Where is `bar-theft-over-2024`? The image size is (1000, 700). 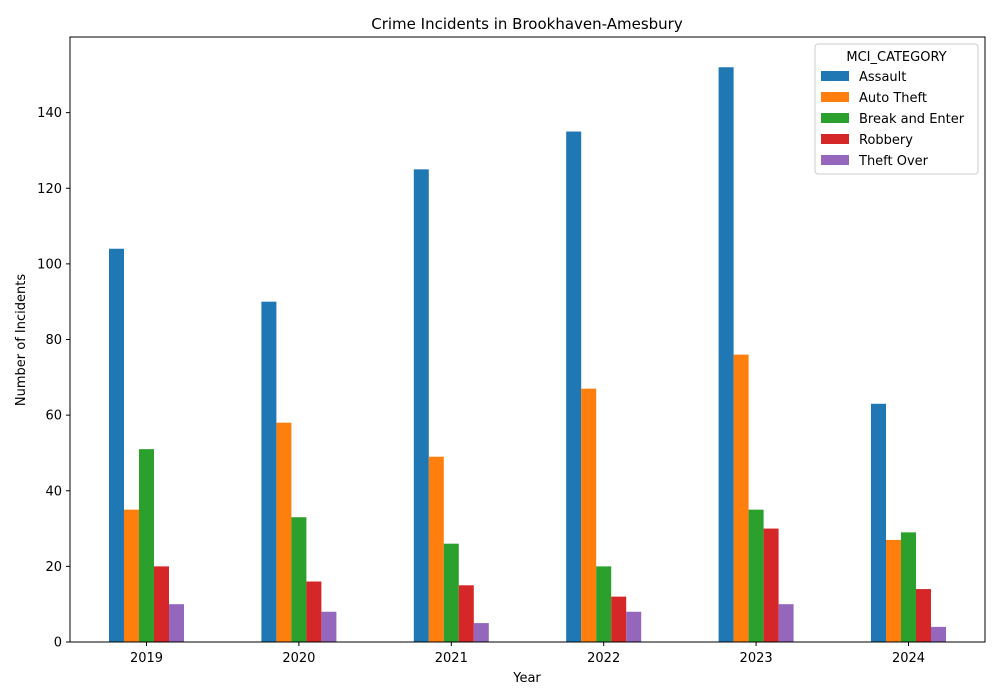 bar-theft-over-2024 is located at coordinates (938, 634).